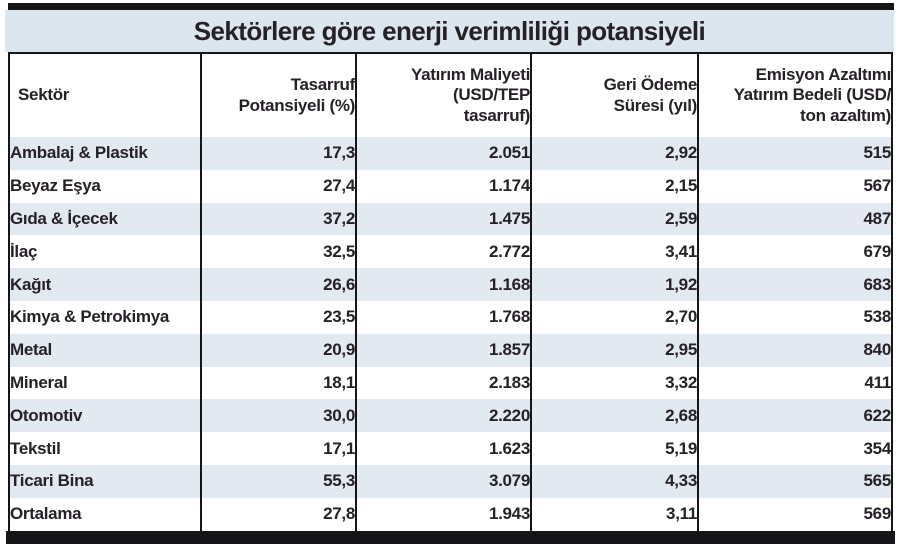 The image size is (899, 544). What do you see at coordinates (794, 284) in the screenshot?
I see `emisyon-cell: 683` at bounding box center [794, 284].